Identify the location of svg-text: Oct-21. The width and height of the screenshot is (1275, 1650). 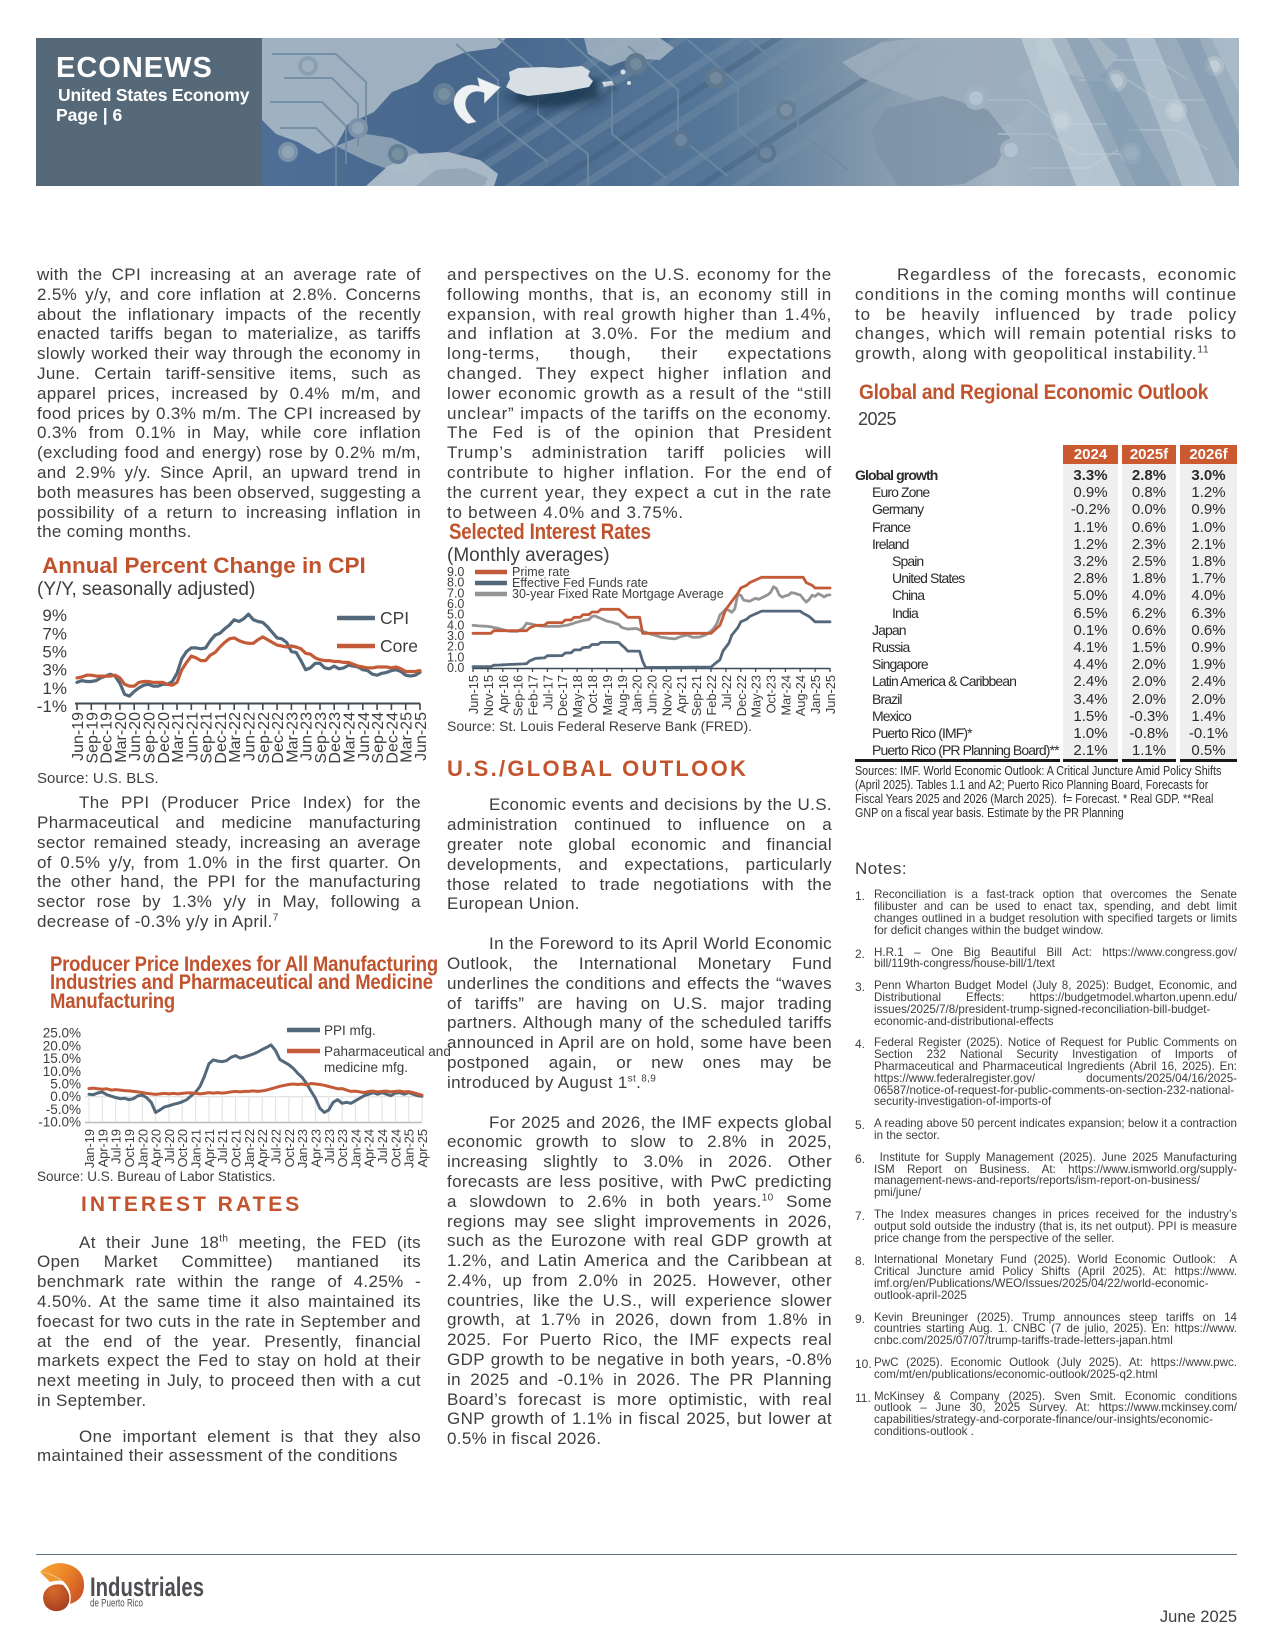
(236, 1148).